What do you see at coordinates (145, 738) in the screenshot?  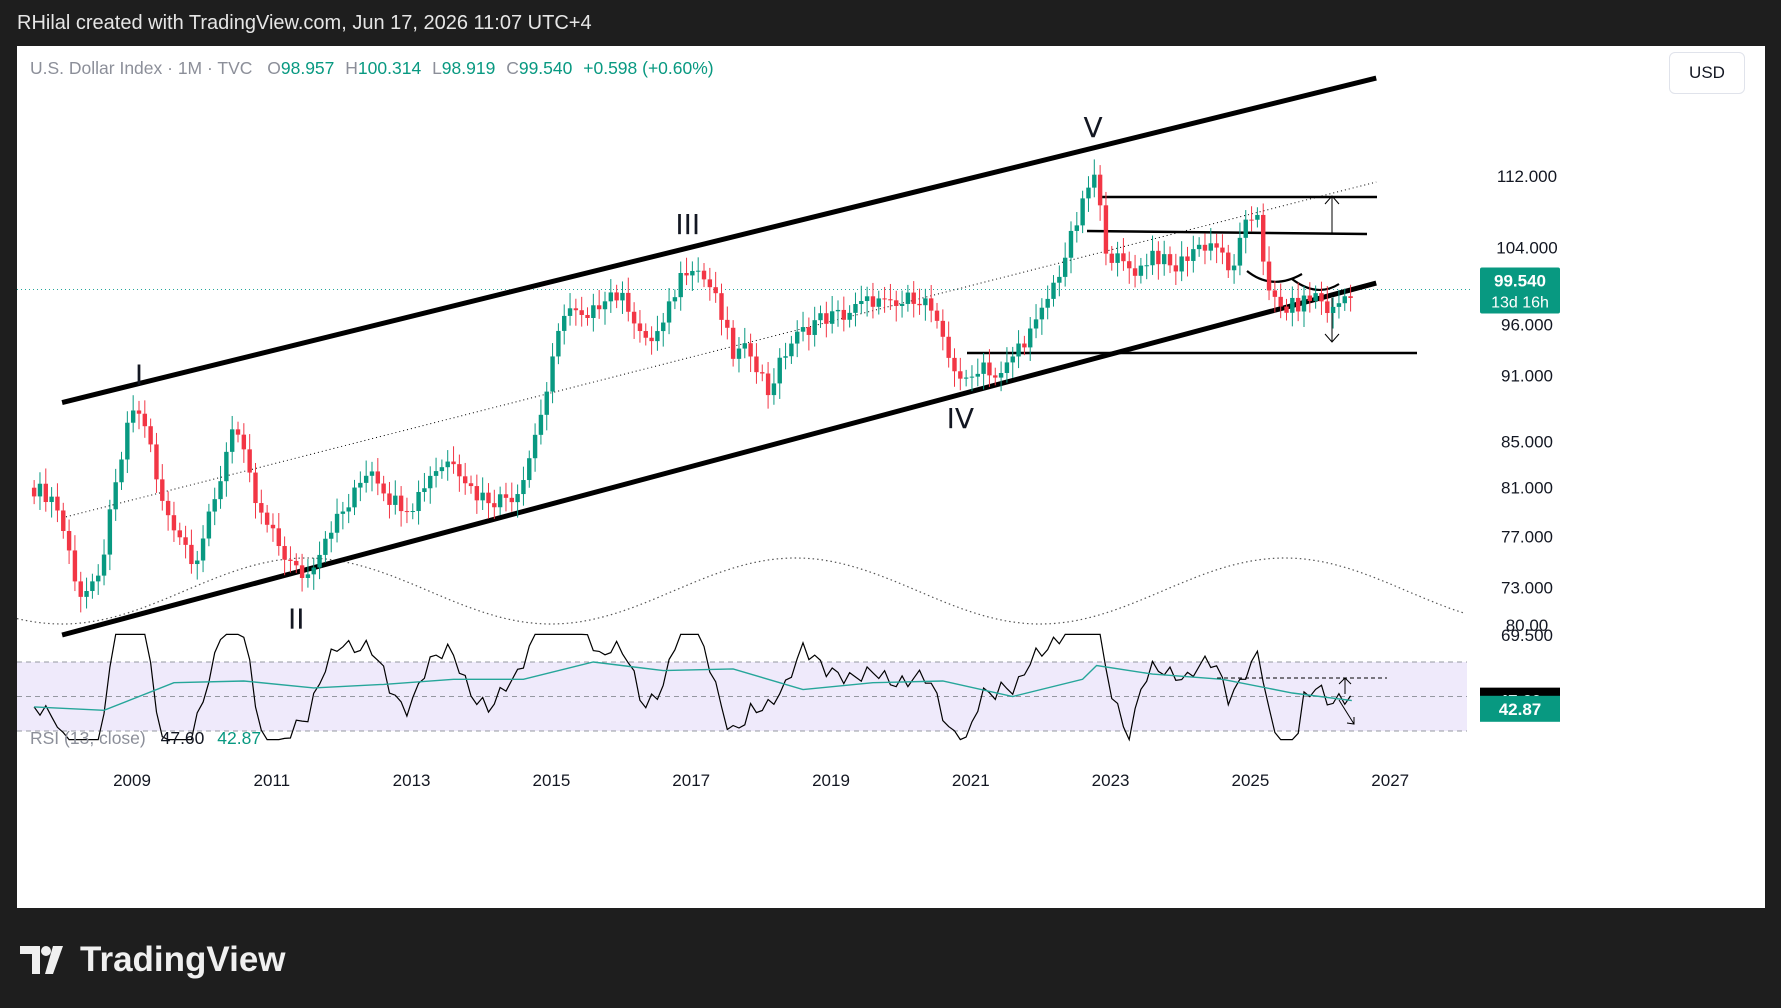 I see `rsi-legend: RSI (13, close) 47.60 42.87` at bounding box center [145, 738].